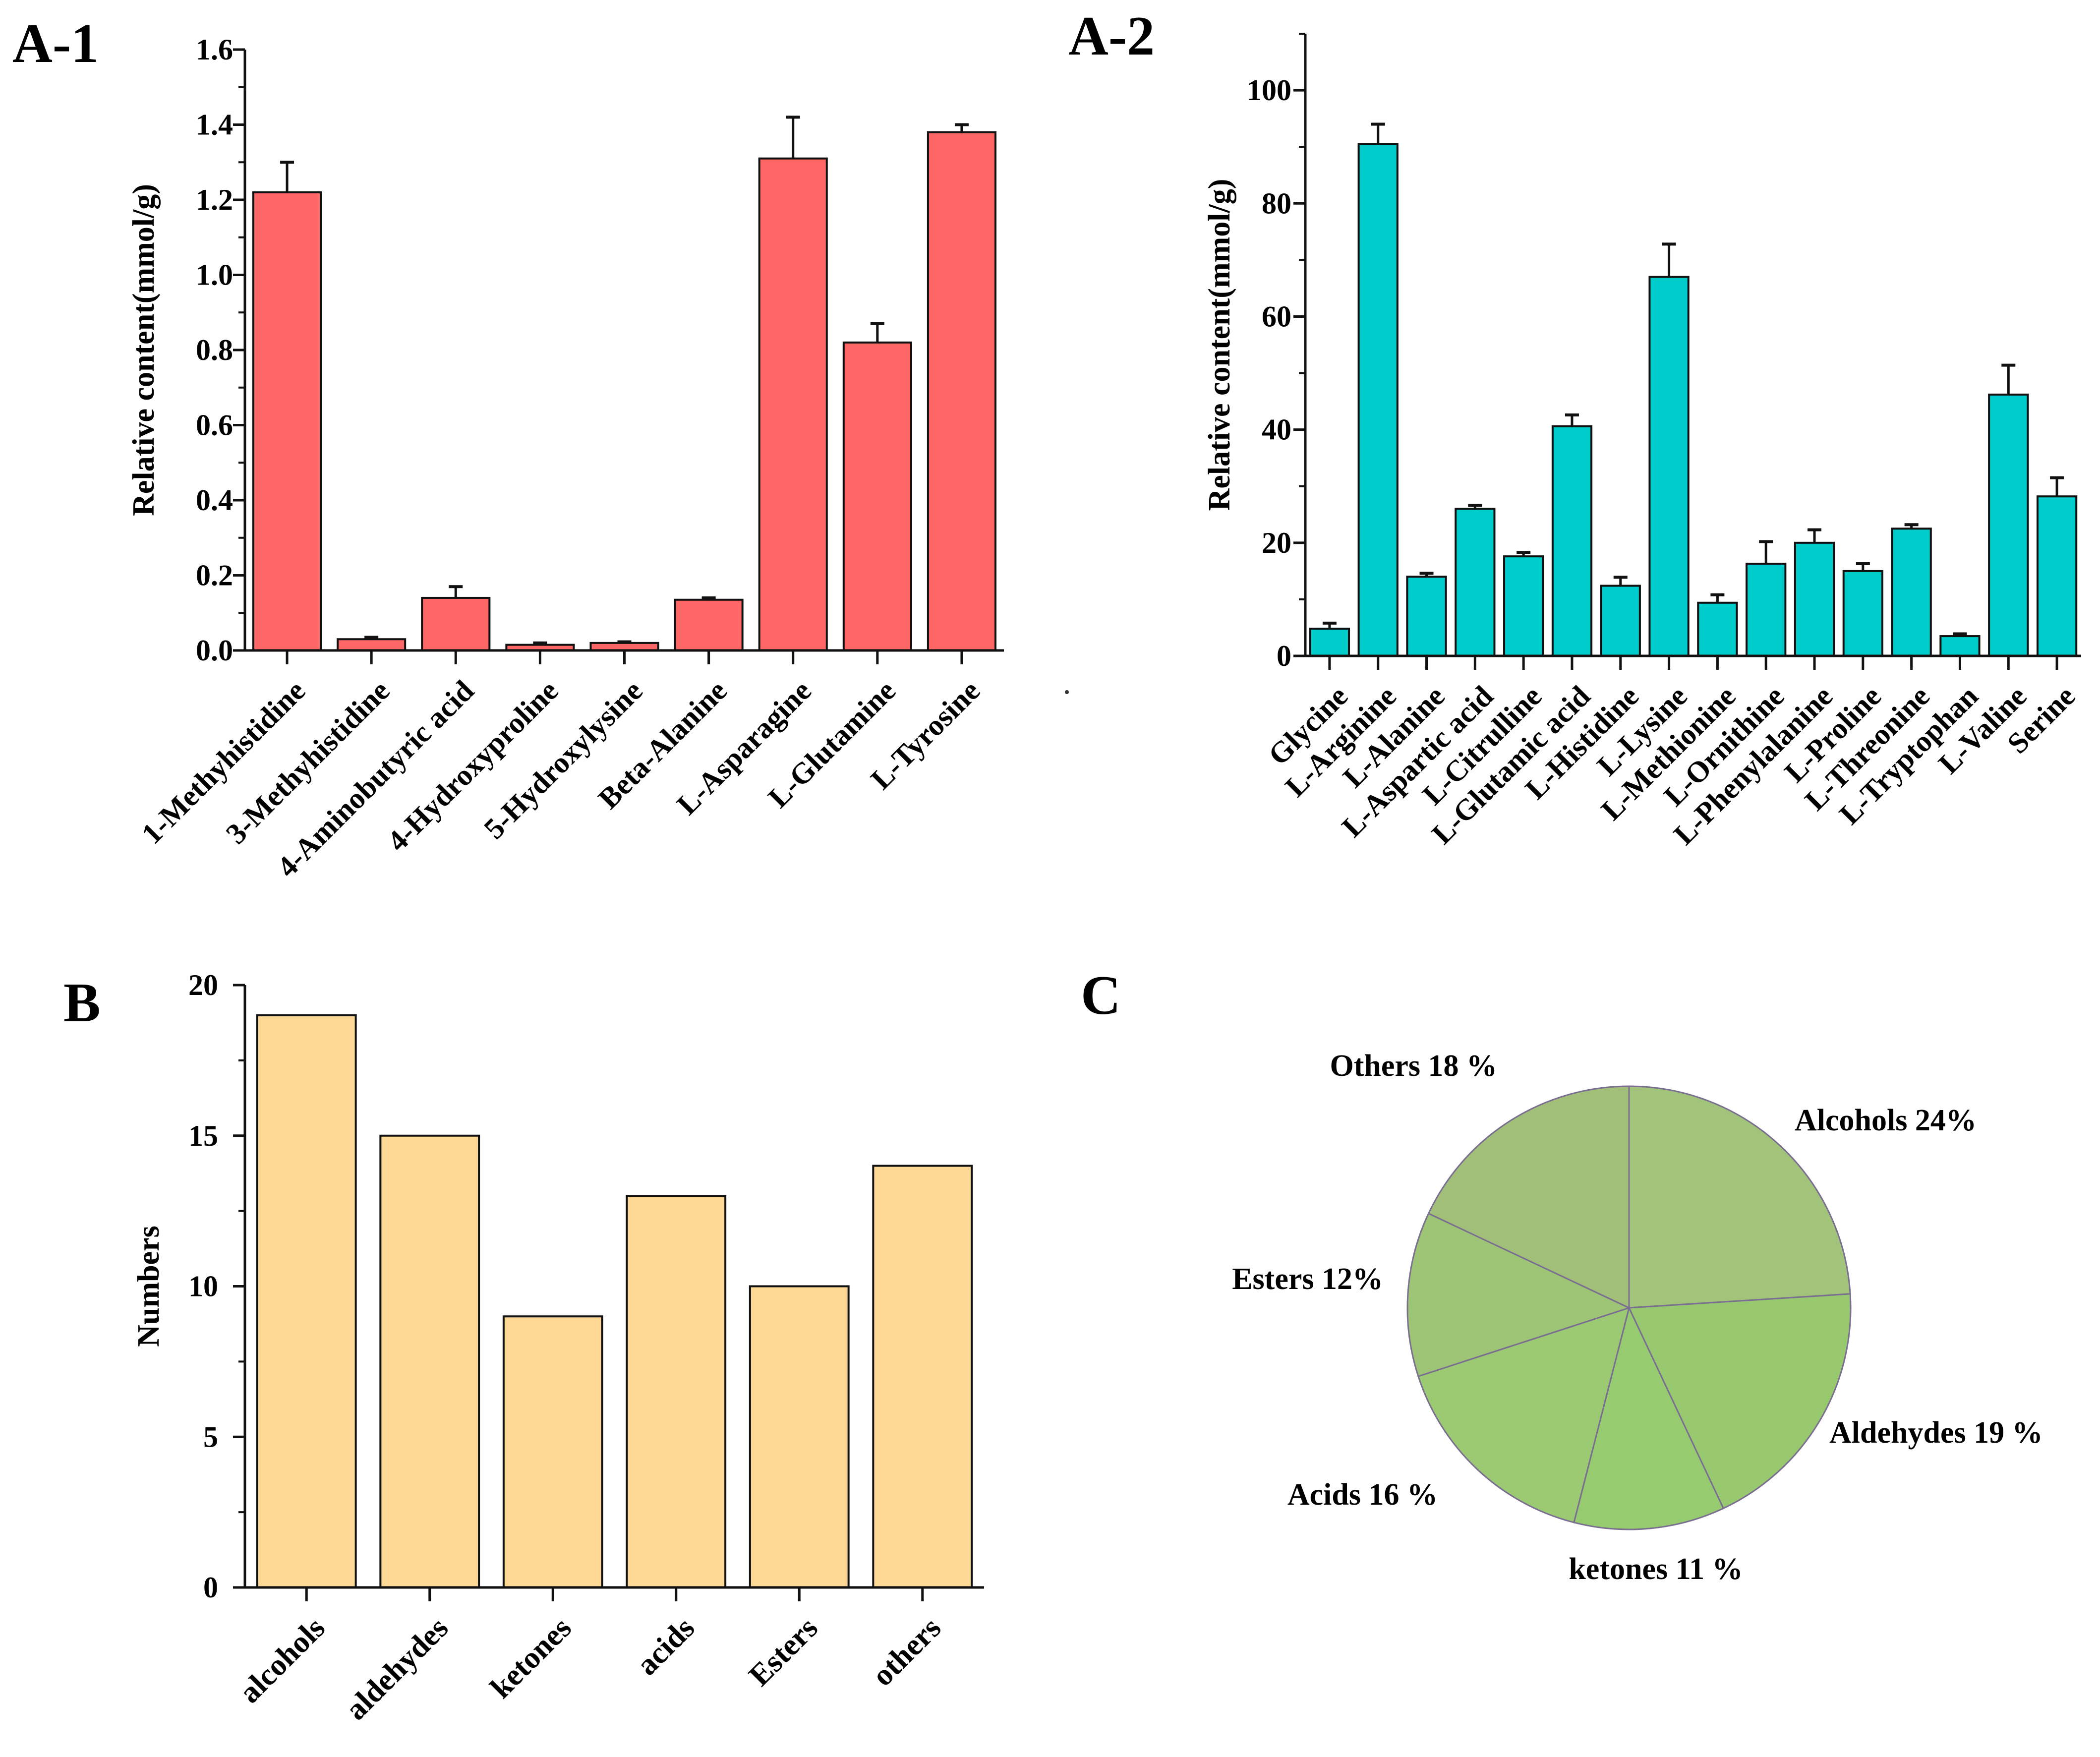 This screenshot has height=1757, width=2100. Describe the element at coordinates (456, 623) in the screenshot. I see `bar-4-aminobutyric-acid` at that location.